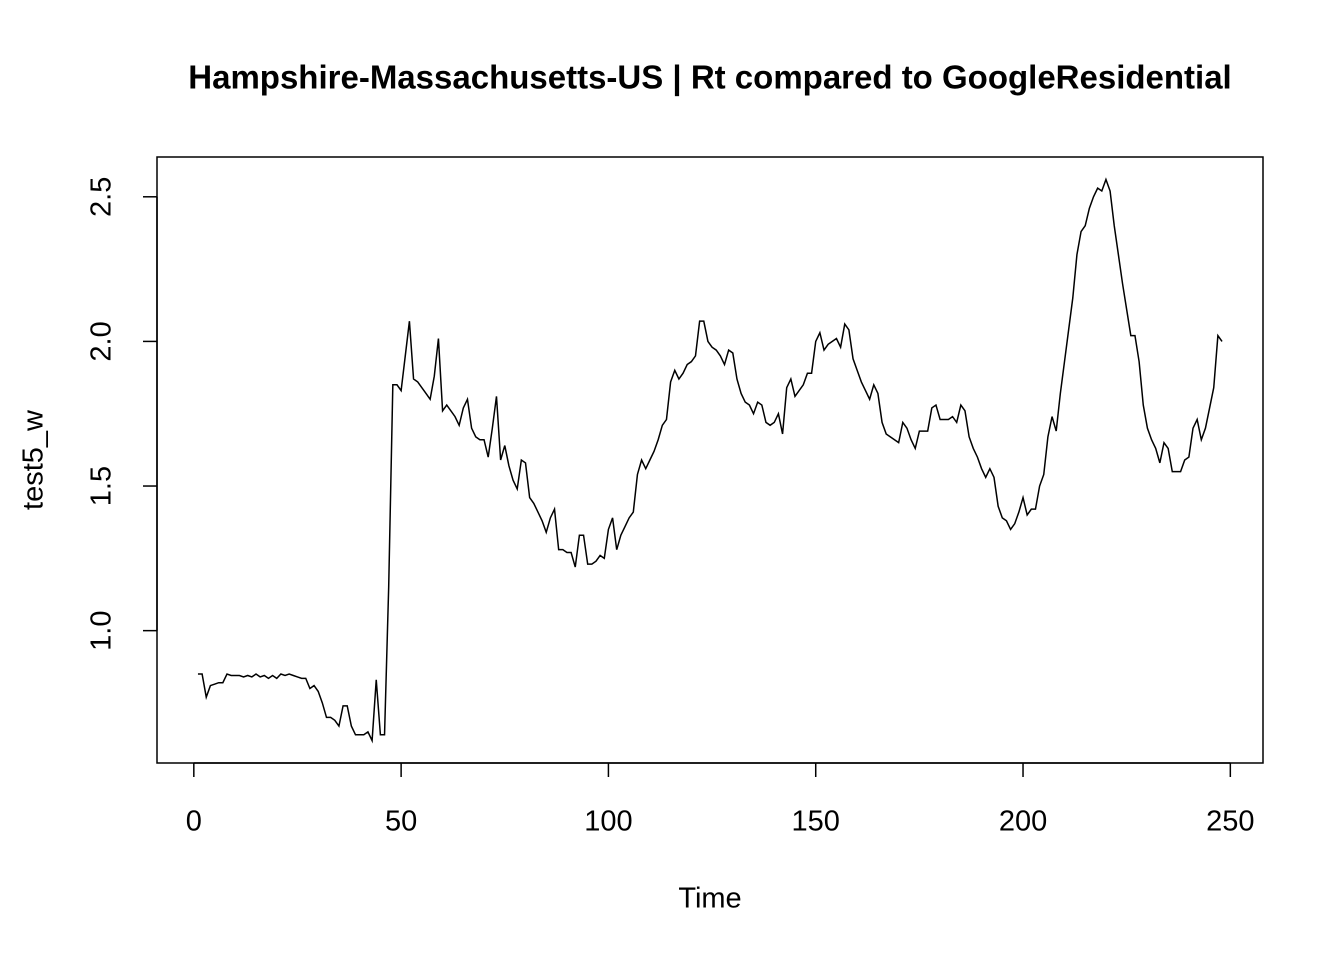 The width and height of the screenshot is (1344, 960). I want to click on x-axis-label: Time, so click(709, 899).